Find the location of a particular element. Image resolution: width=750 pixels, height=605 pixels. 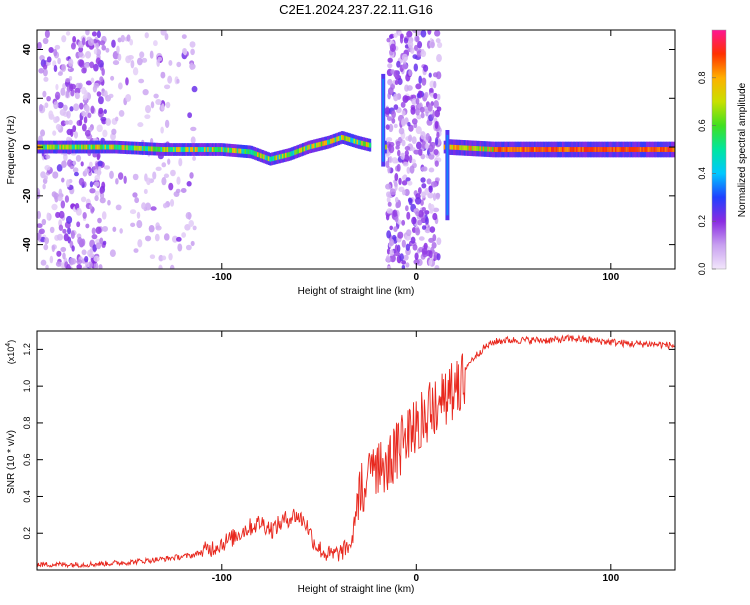

y-tick-label: 0.8 is located at coordinates (27, 423).